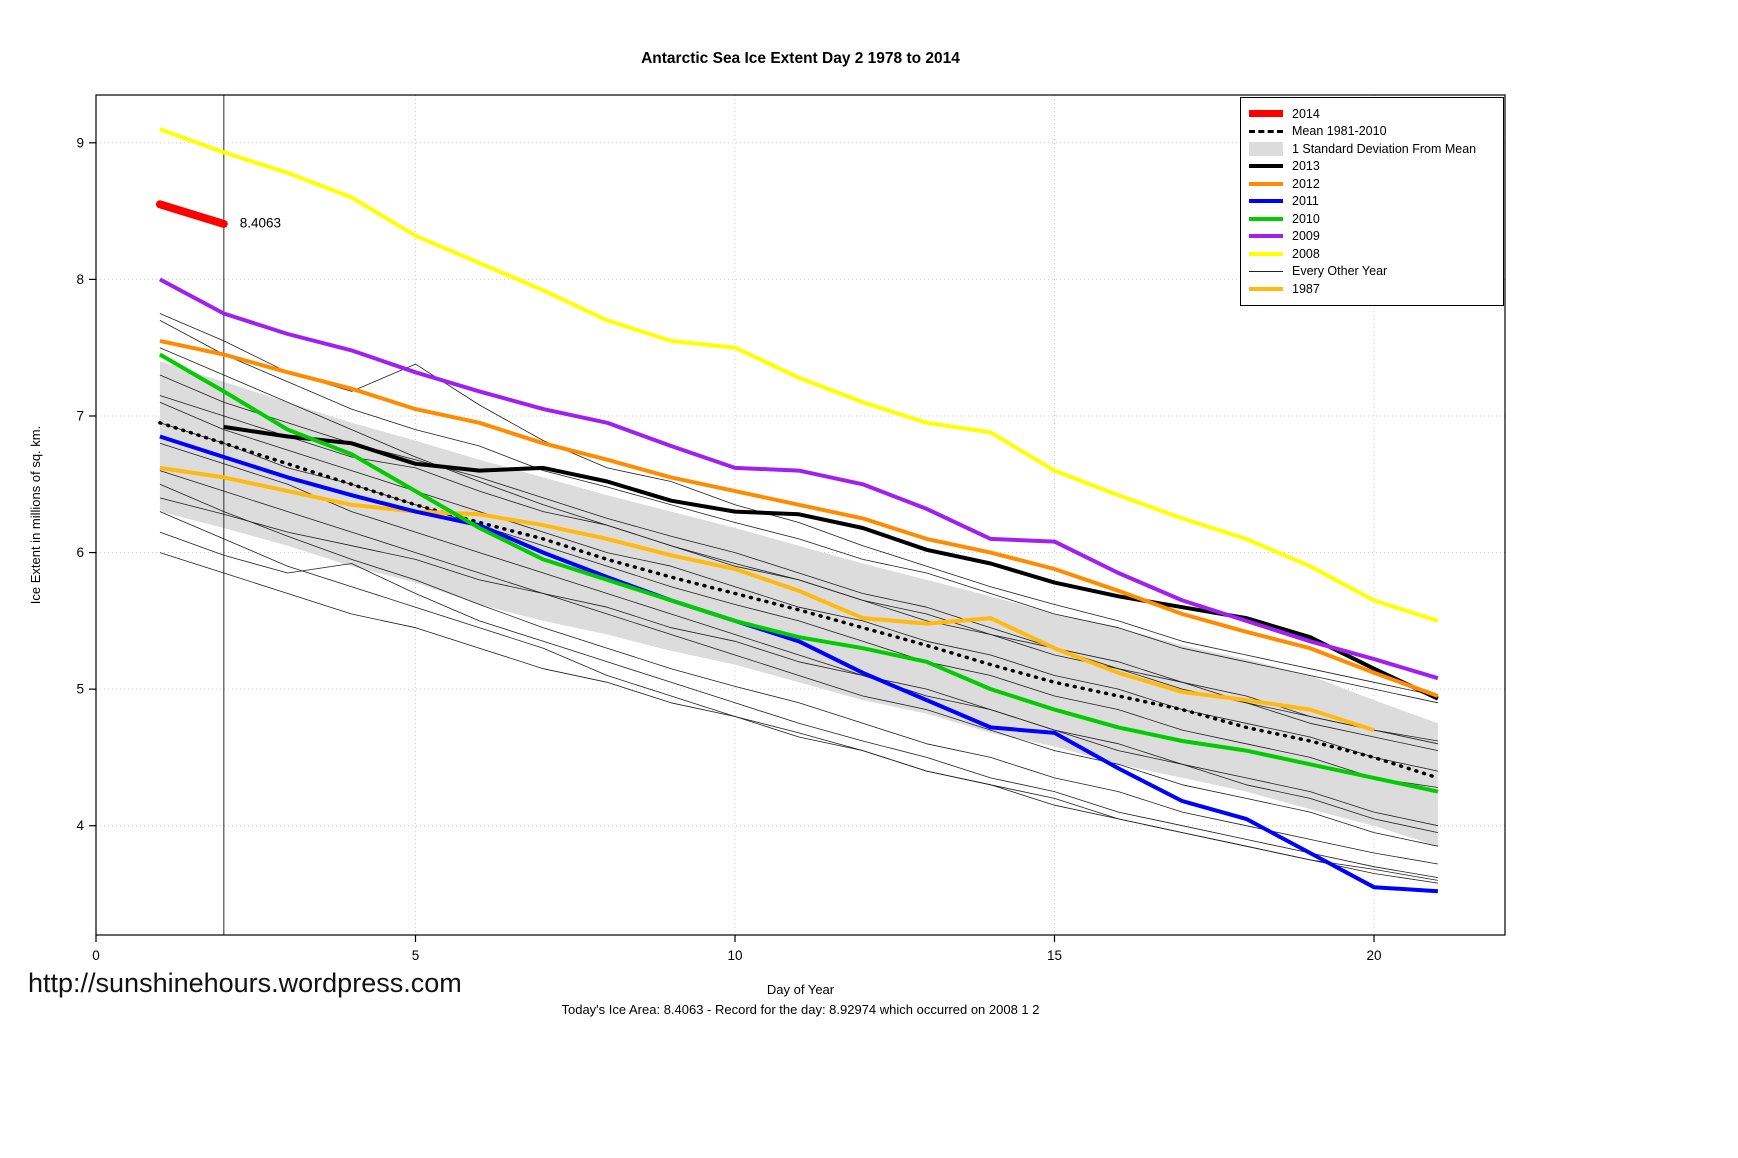  I want to click on x-axis-label: Day of Year, so click(800, 989).